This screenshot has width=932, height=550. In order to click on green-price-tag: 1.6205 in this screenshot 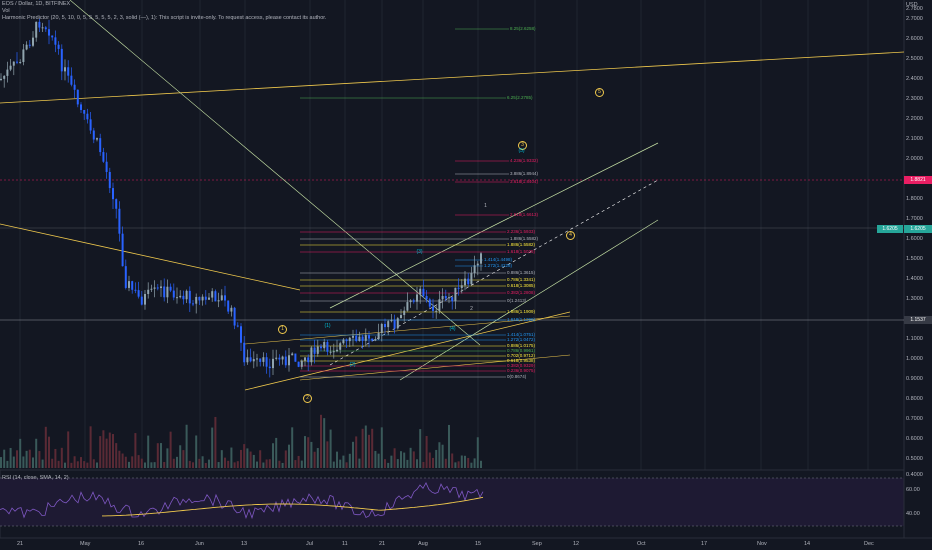, I will do `click(918, 229)`.